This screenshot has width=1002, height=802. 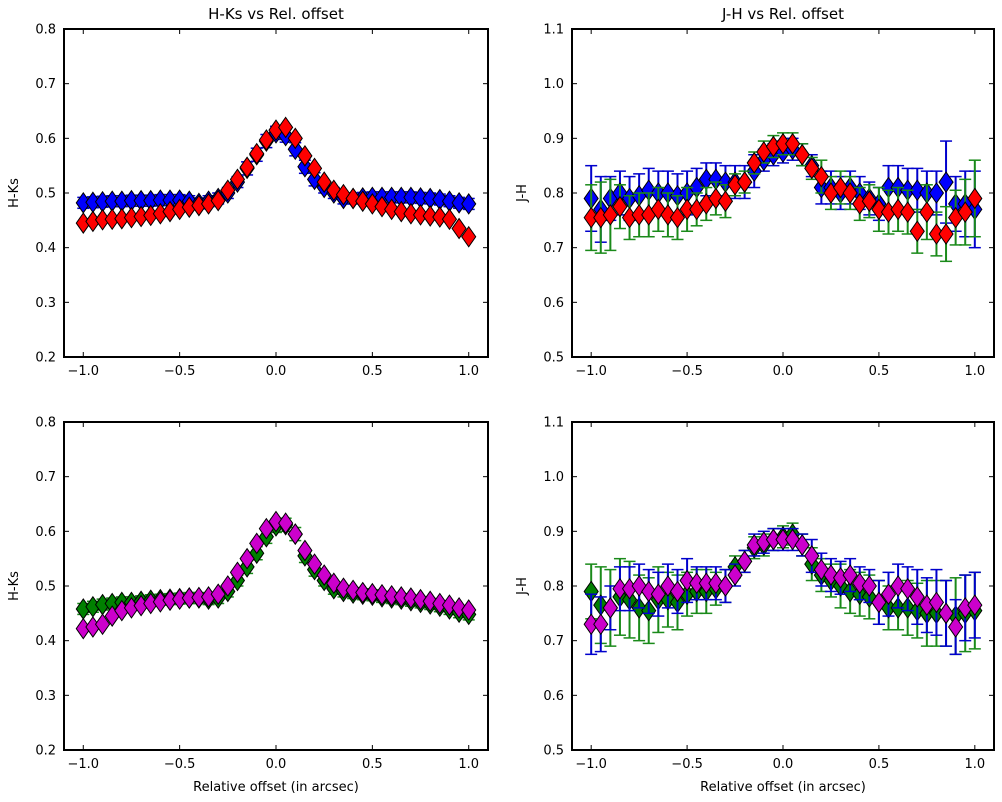 I want to click on x-tick-label: 0.5, so click(x=372, y=371).